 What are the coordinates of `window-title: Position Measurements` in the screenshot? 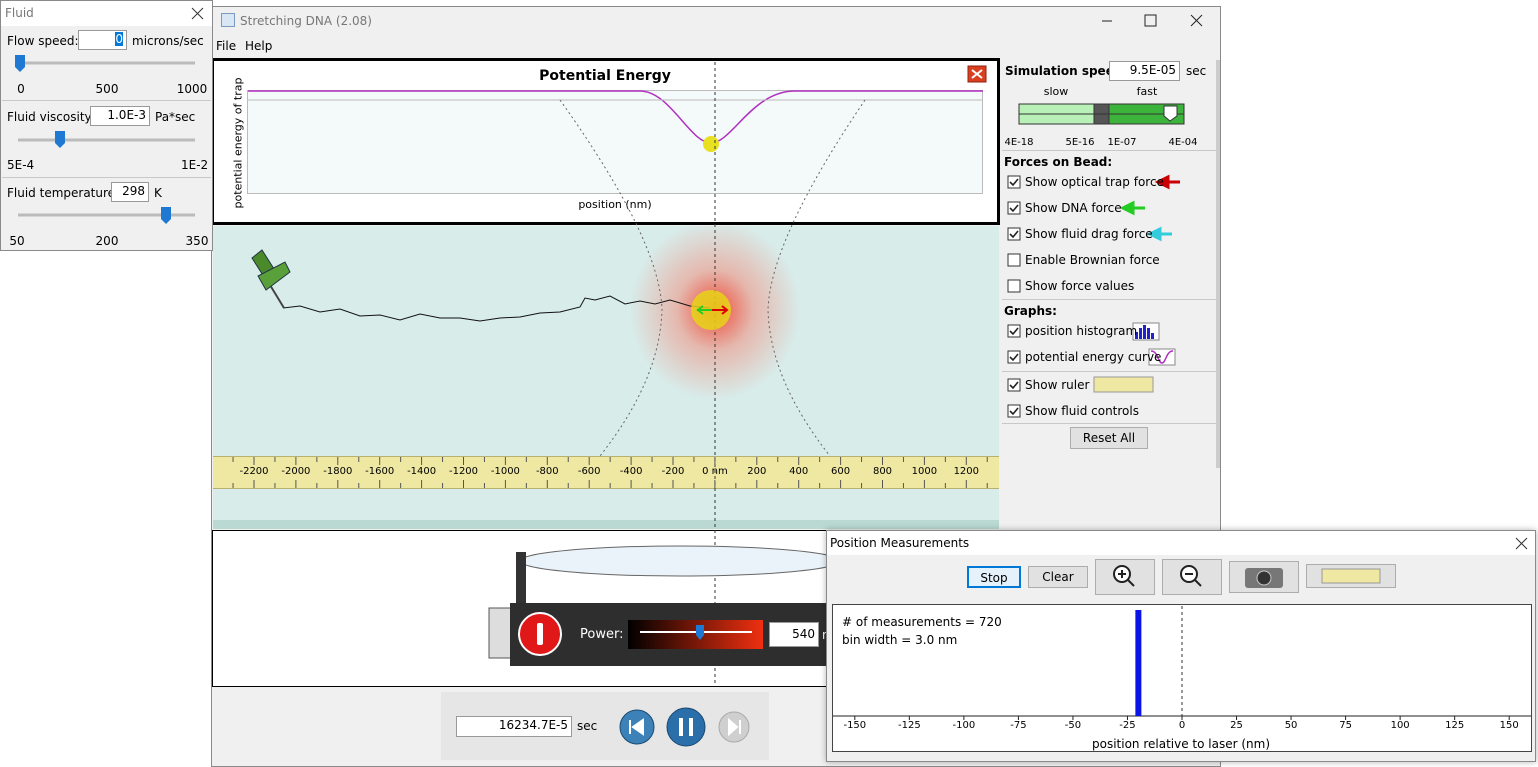 It's located at (900, 543).